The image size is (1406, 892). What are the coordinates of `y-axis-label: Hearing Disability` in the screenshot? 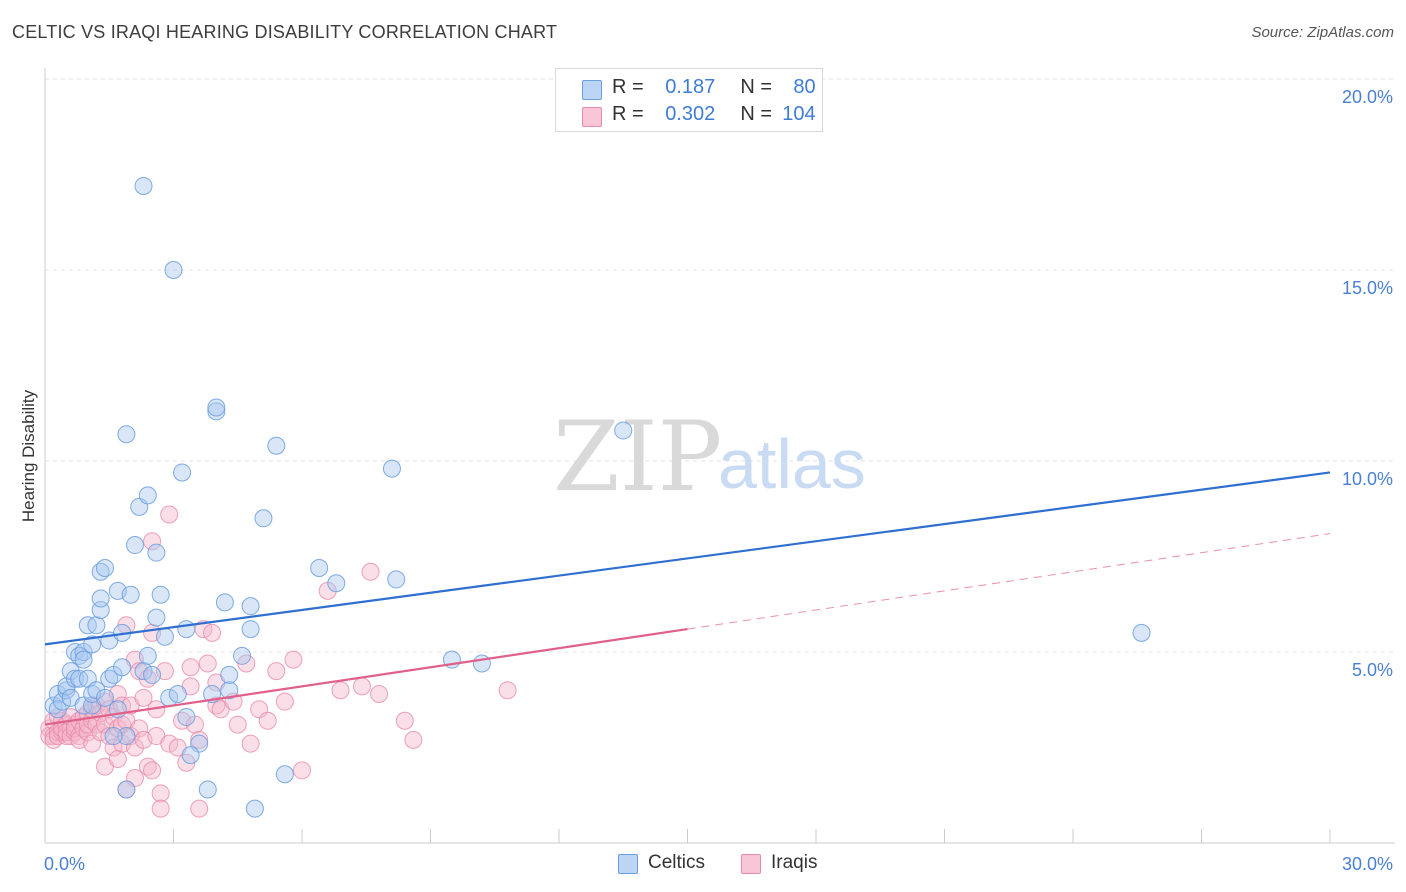 It's located at (28, 455).